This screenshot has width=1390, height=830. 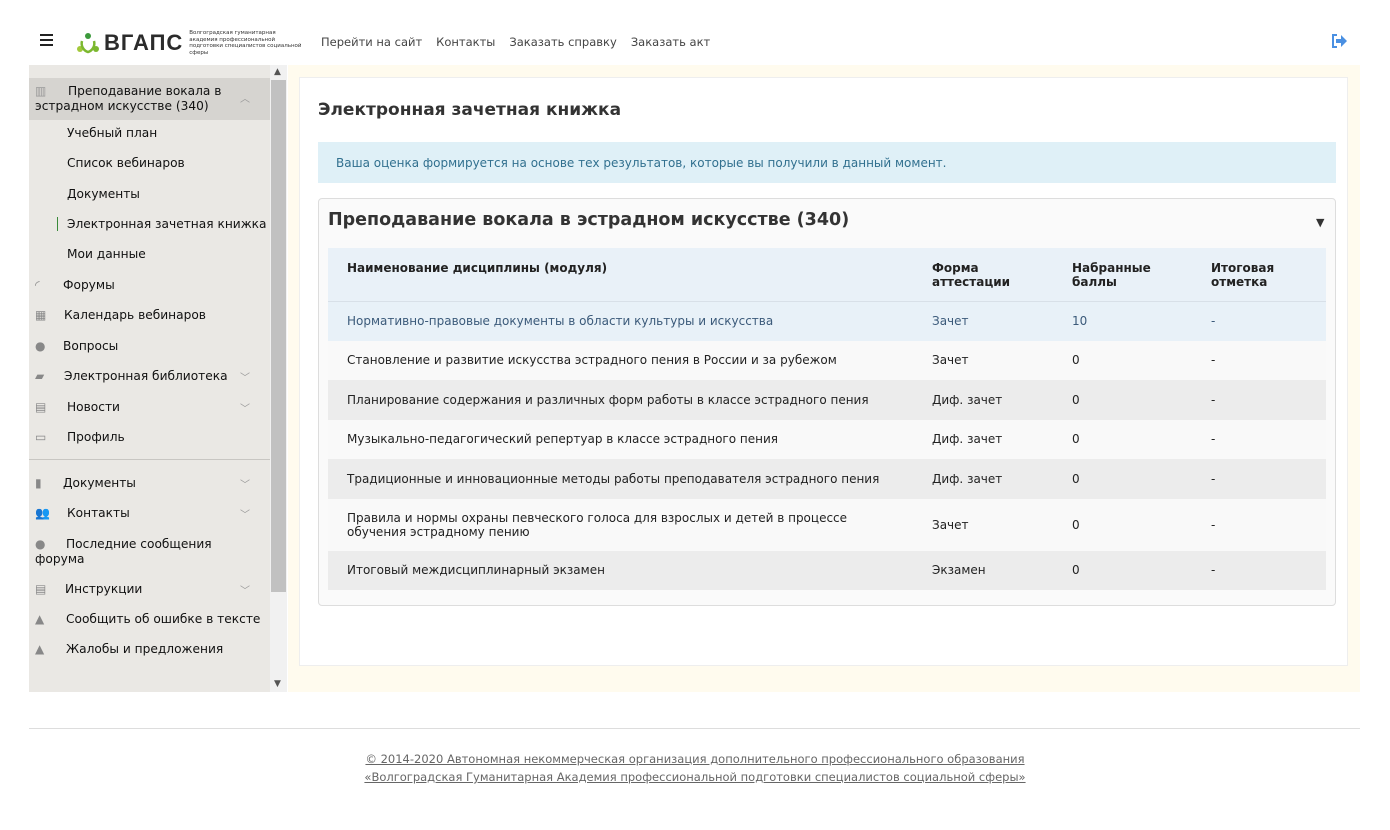 I want to click on scrollbar-thumb, so click(x=278, y=336).